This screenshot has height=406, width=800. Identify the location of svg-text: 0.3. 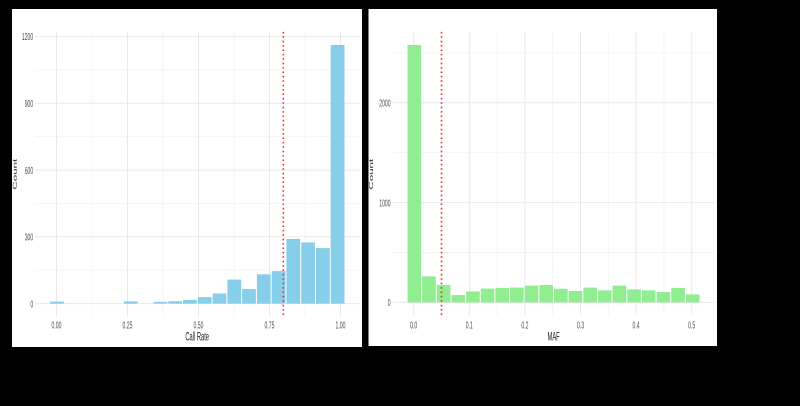
(580, 325).